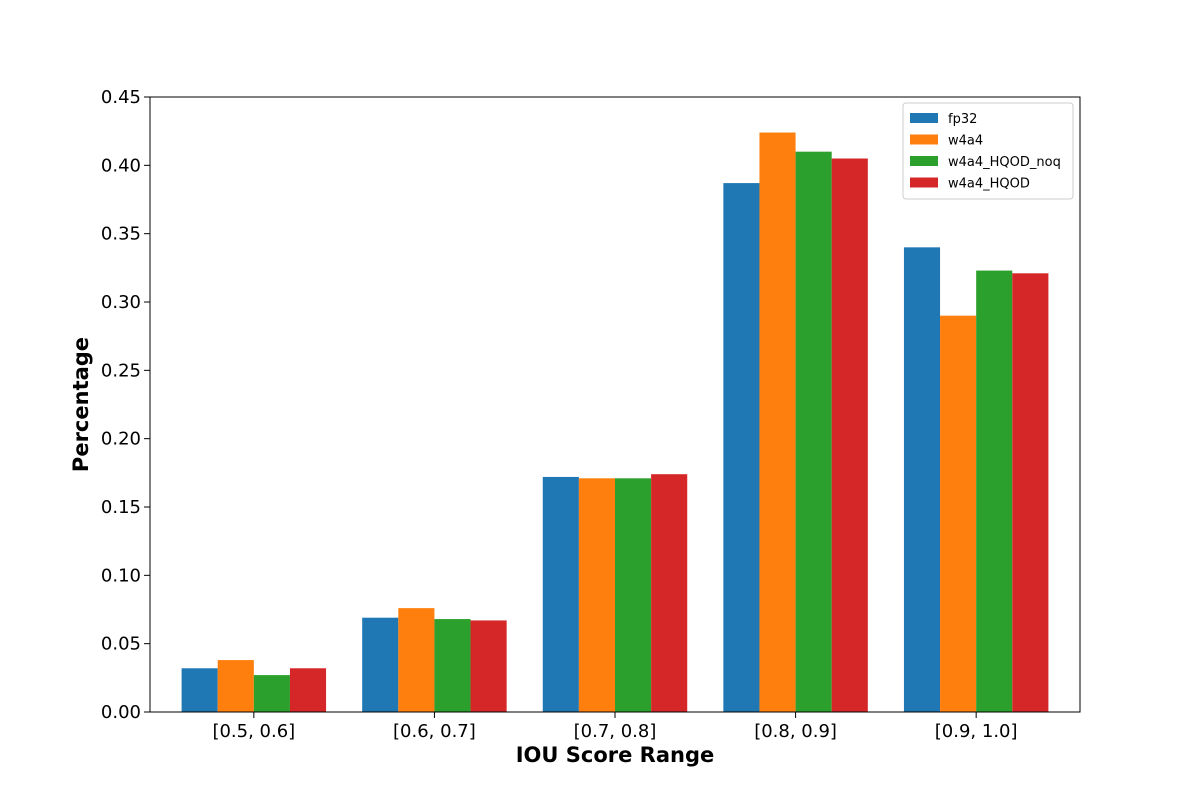 The height and width of the screenshot is (800, 1200). What do you see at coordinates (615, 755) in the screenshot?
I see `x-axis-title: IOU Score Range` at bounding box center [615, 755].